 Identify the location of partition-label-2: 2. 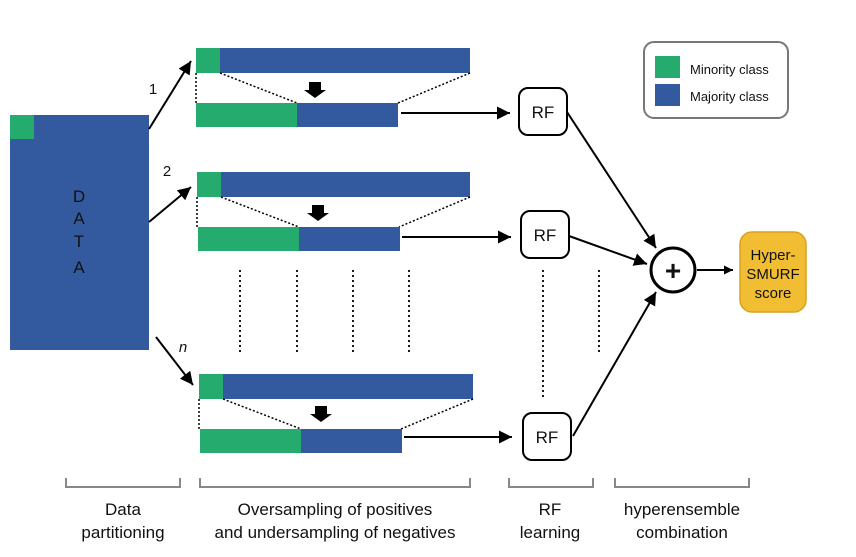
(167, 171).